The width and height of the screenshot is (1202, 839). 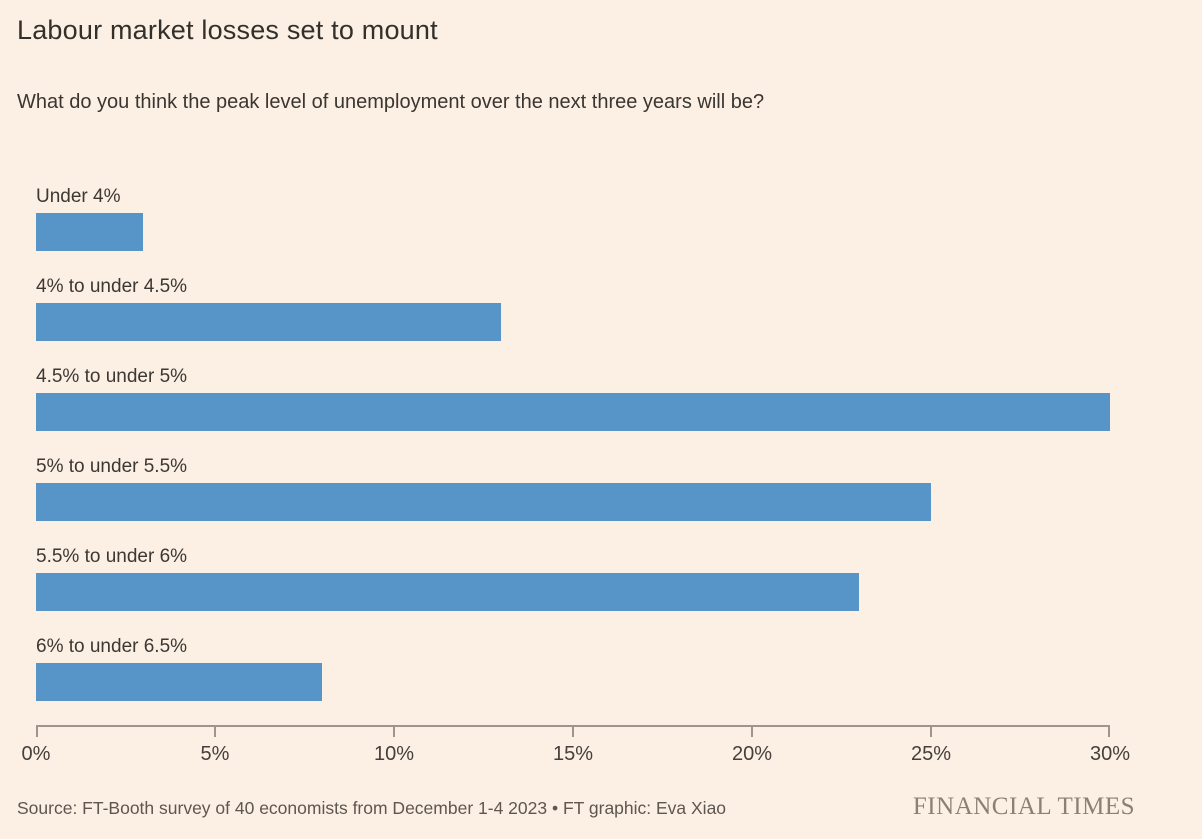 I want to click on x-axis: 0% 5% 10% 15% 20% 25% 30%, so click(x=576, y=750).